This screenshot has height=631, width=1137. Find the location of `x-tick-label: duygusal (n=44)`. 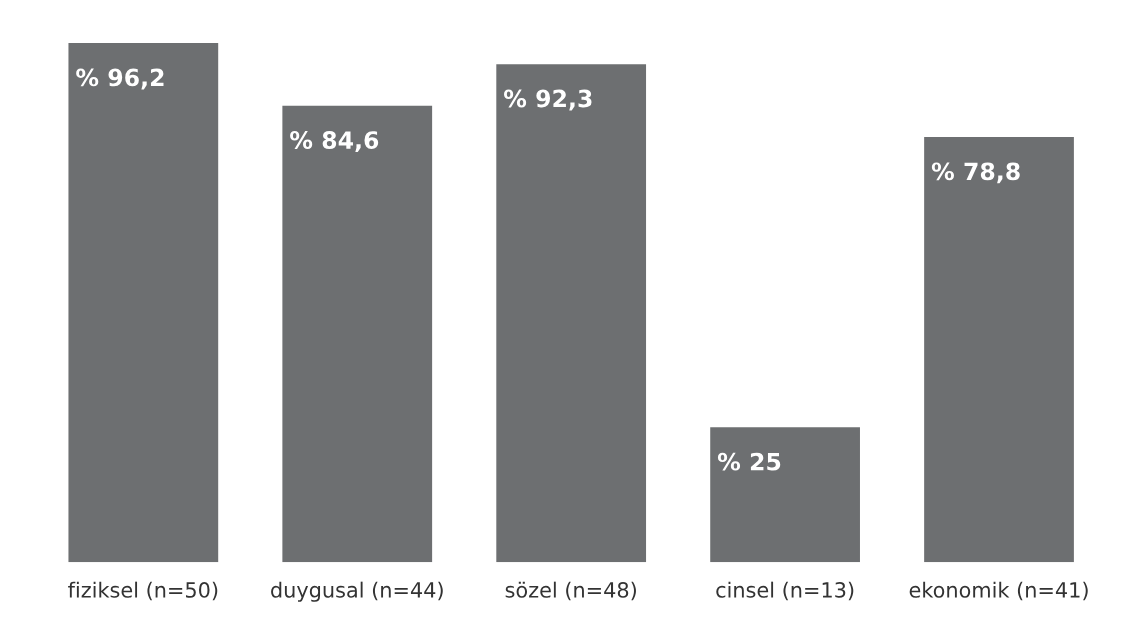

x-tick-label: duygusal (n=44) is located at coordinates (357, 591).